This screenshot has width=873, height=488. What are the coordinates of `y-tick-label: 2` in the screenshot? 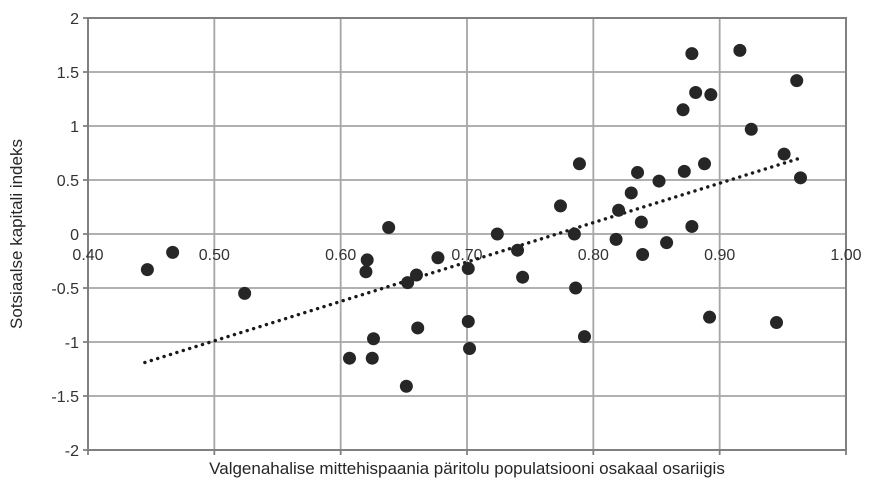 It's located at (74, 19).